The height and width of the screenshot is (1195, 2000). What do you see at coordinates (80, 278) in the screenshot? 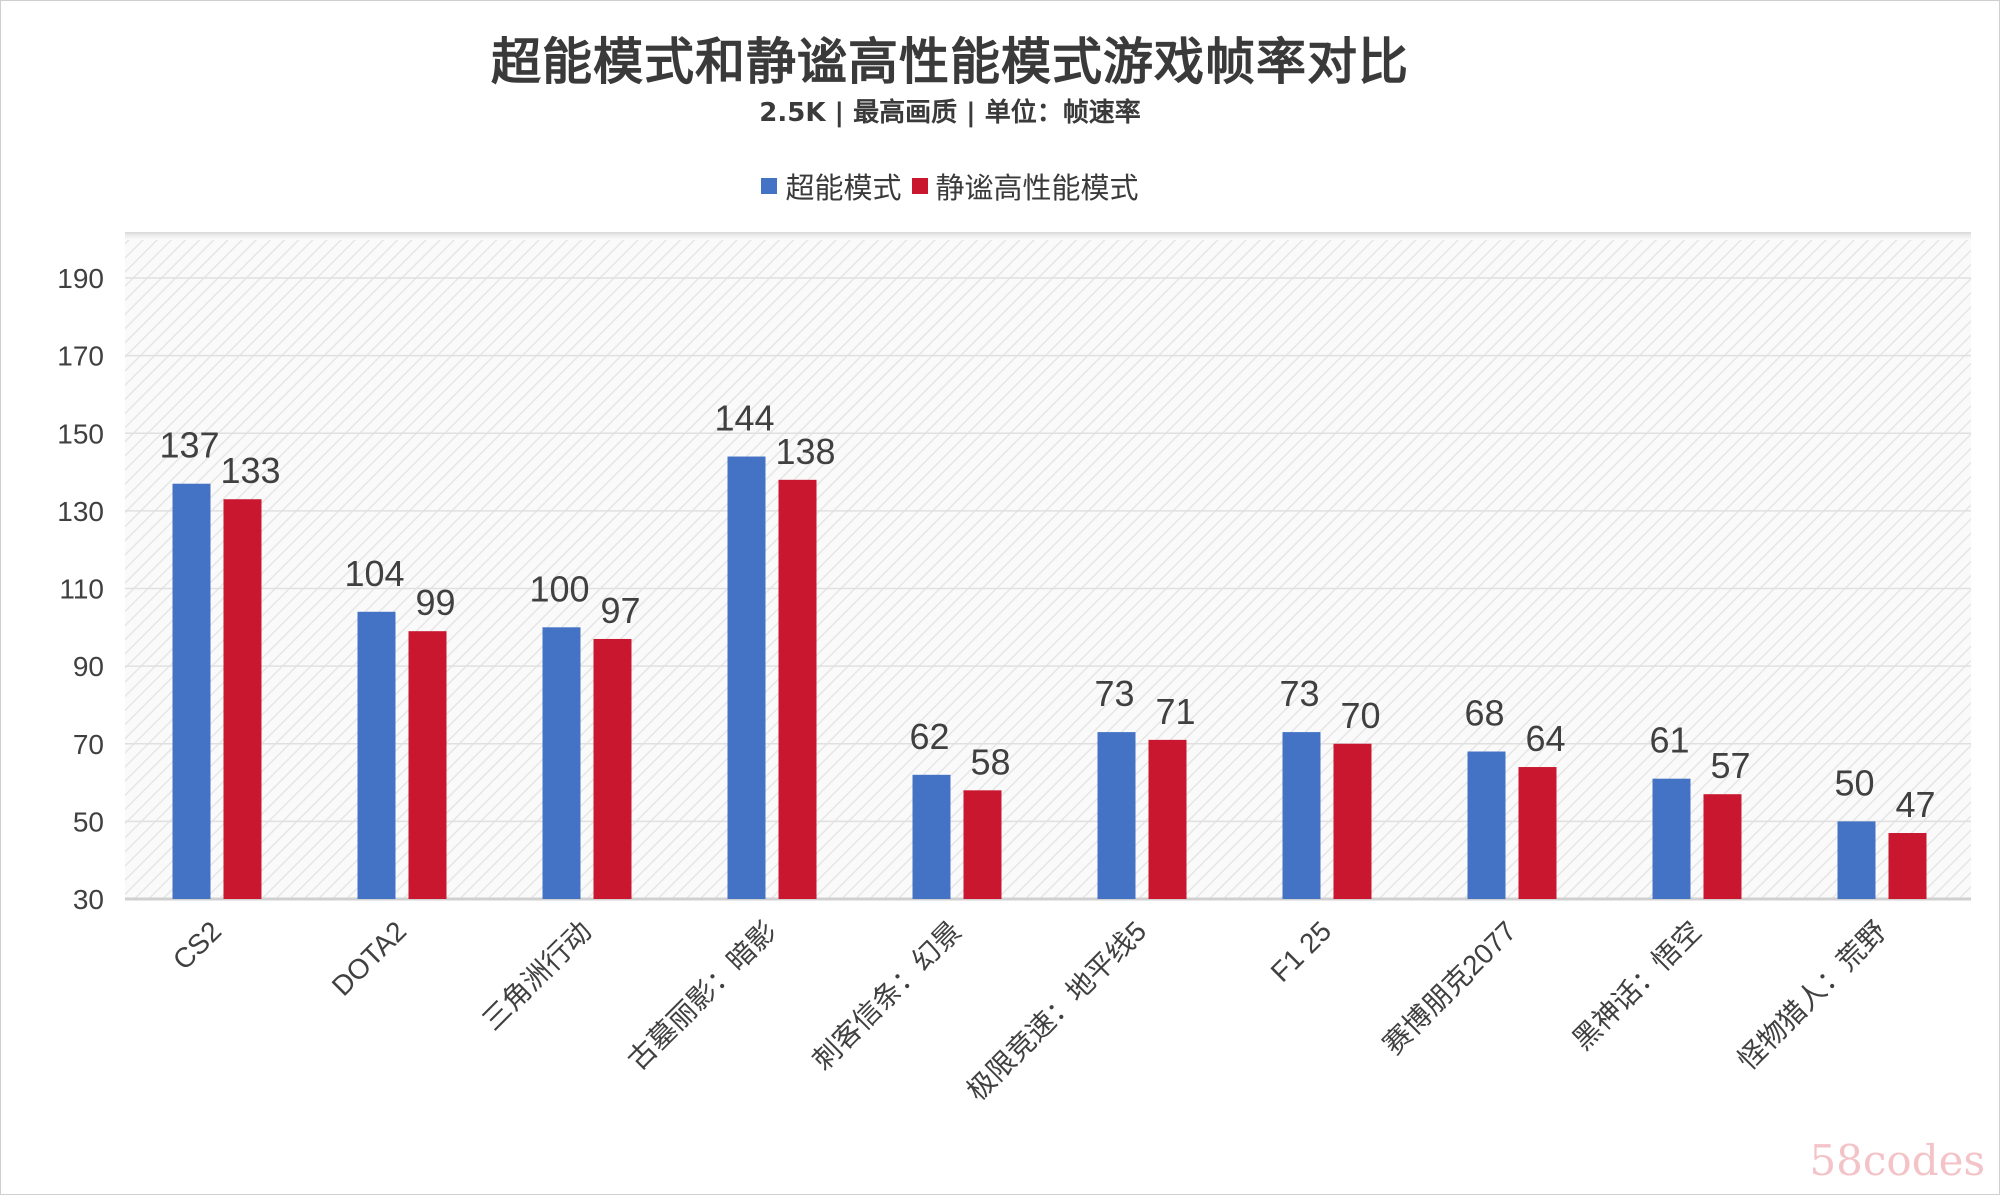
I see `y-tick-label: 190` at bounding box center [80, 278].